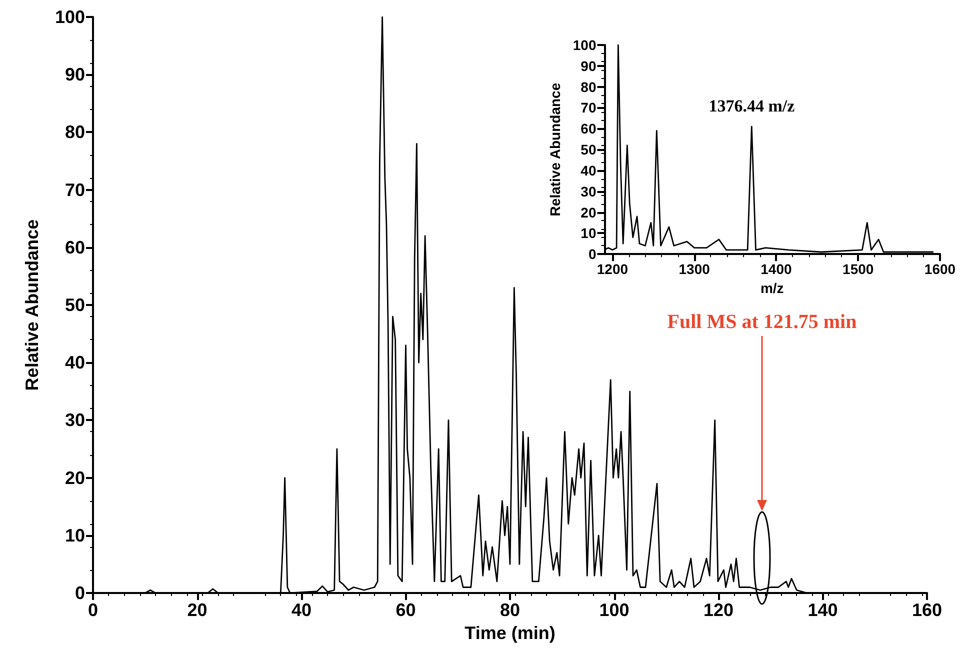 This screenshot has width=971, height=668. I want to click on x-tick-label: 100, so click(614, 610).